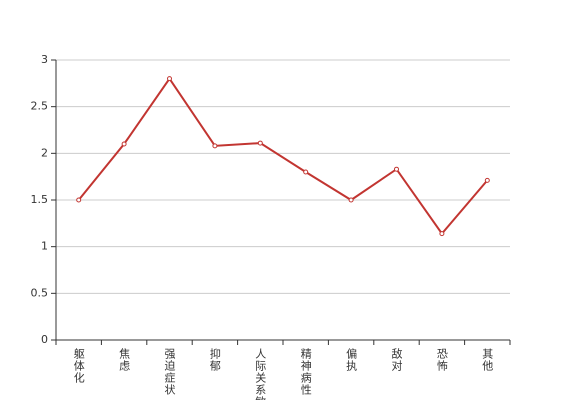  I want to click on x-tick-label: 恐怖, so click(441, 360).